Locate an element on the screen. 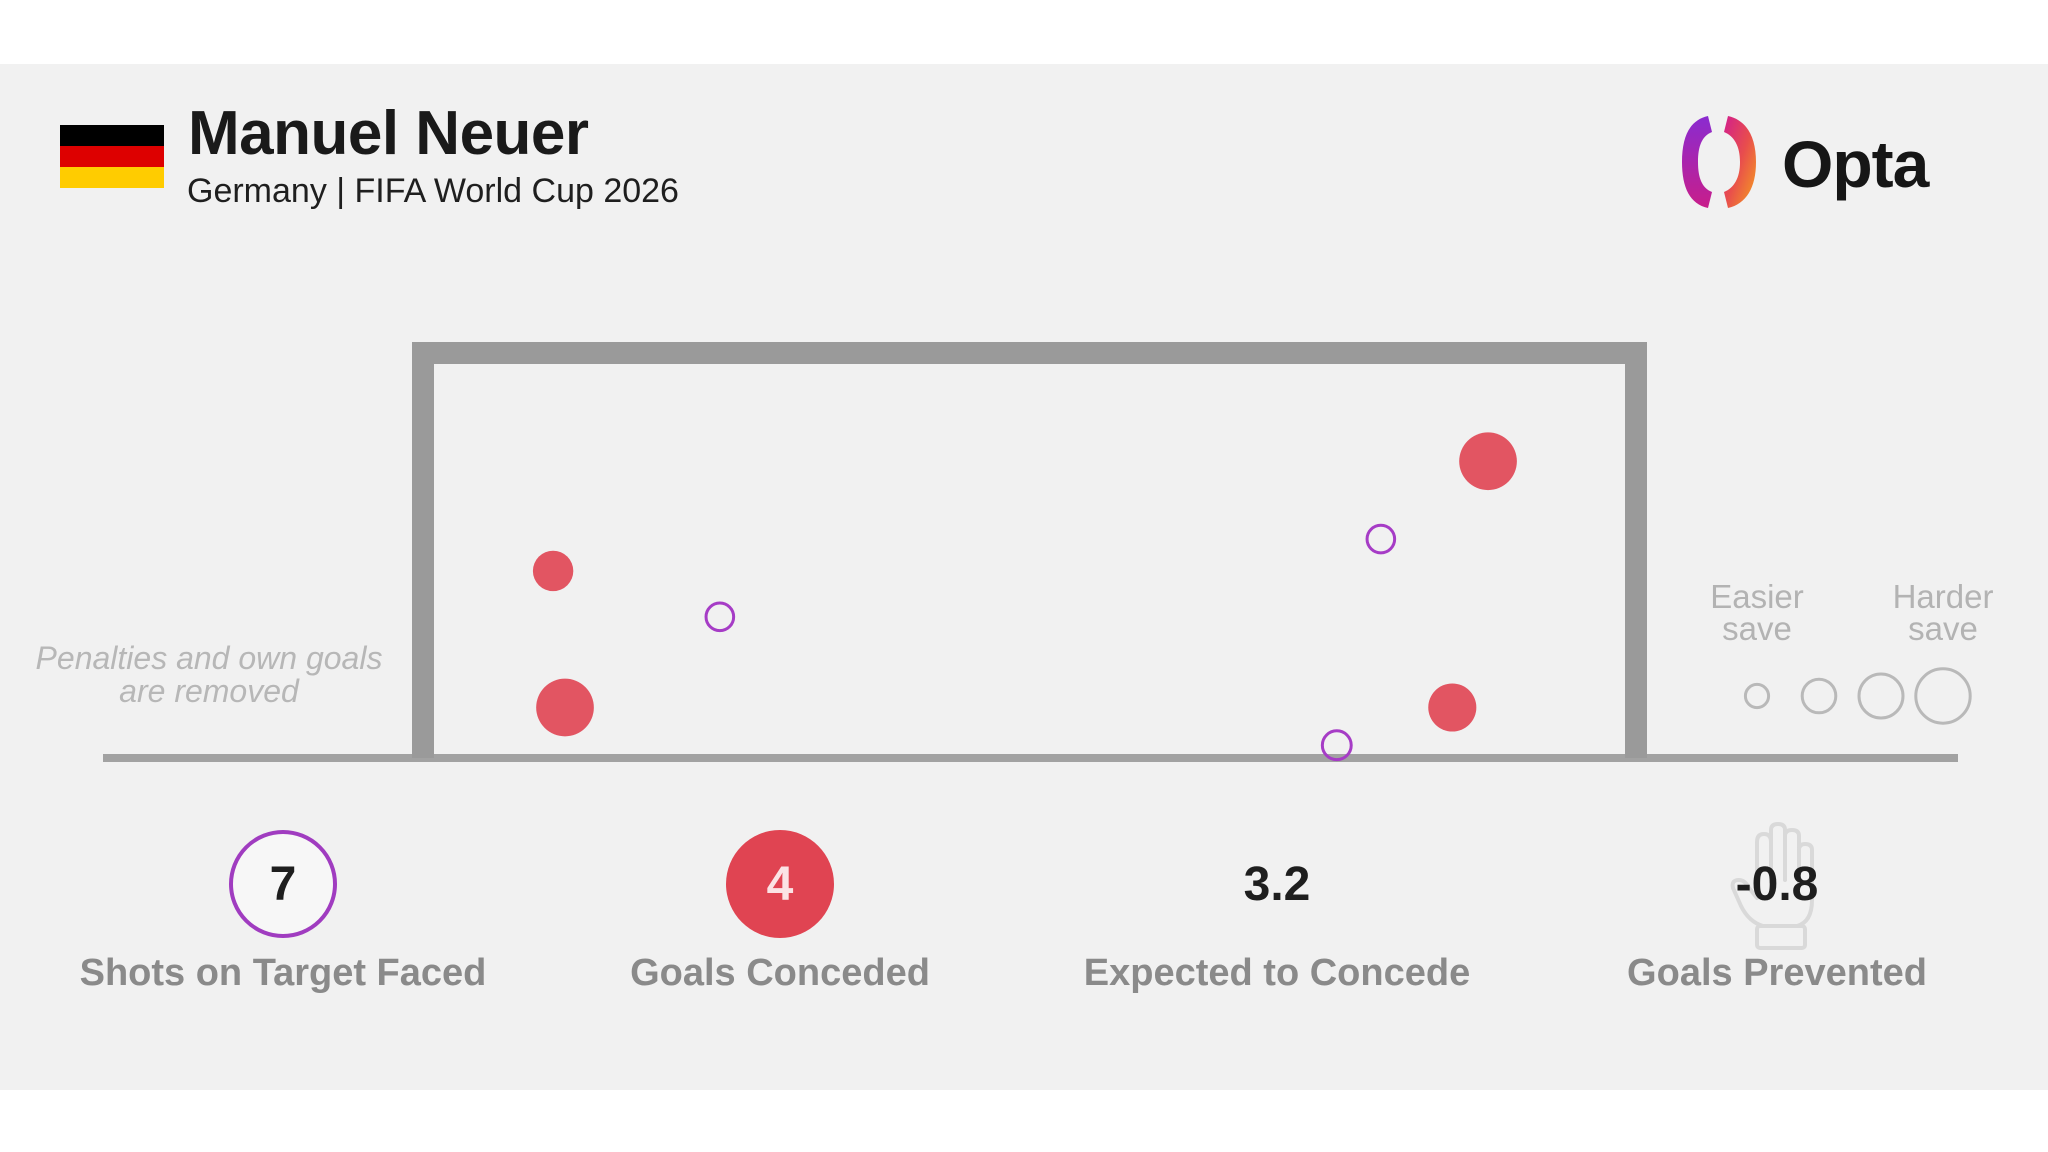 This screenshot has width=2048, height=1152. legend-easier-line2: save is located at coordinates (1757, 628).